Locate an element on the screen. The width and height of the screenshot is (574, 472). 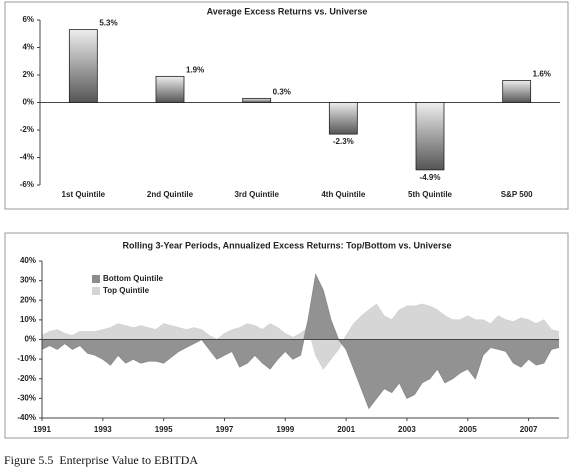
x-tick-label: 2005 is located at coordinates (468, 429).